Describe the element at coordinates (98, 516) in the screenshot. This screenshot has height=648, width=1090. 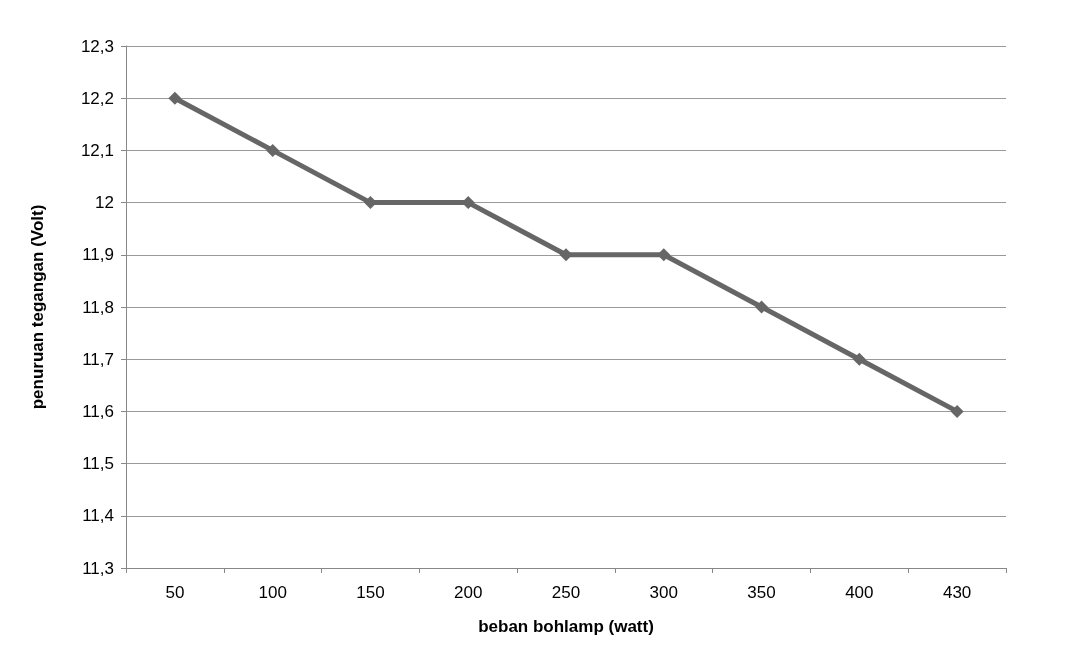
I see `y-tick-label: 11,4` at that location.